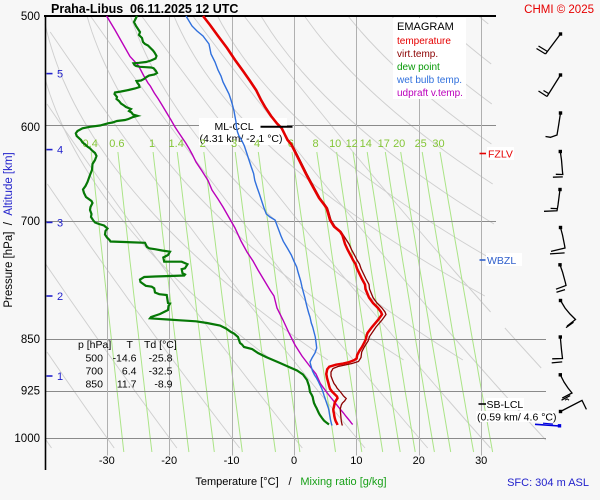 The image size is (600, 500). What do you see at coordinates (315, 144) in the screenshot?
I see `svg-text: 8` at bounding box center [315, 144].